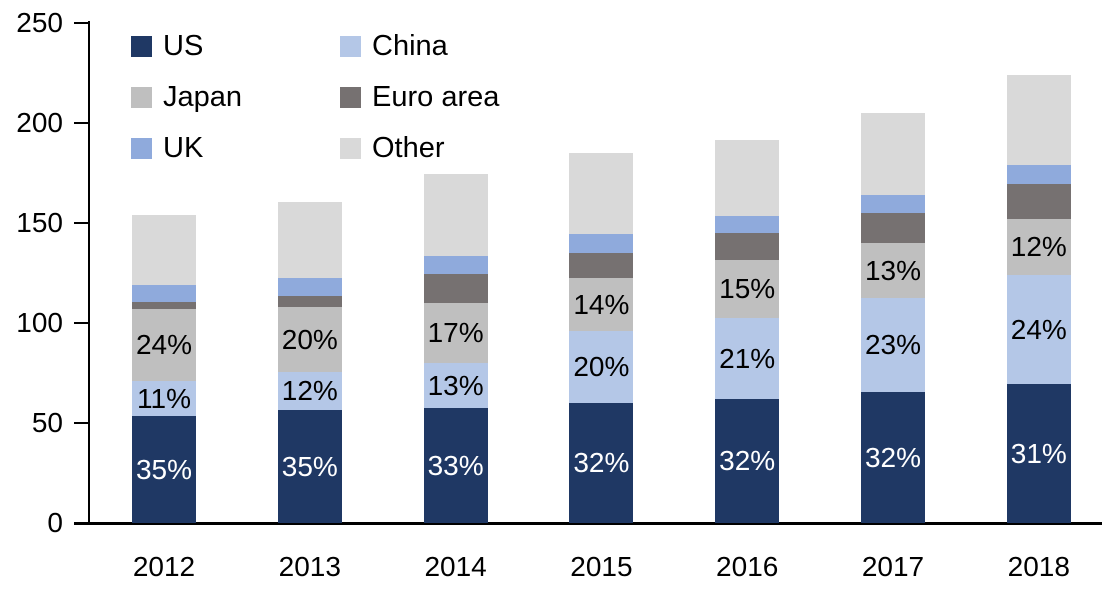 The width and height of the screenshot is (1102, 598). What do you see at coordinates (55, 522) in the screenshot?
I see `y-axis-tick-label: 0` at bounding box center [55, 522].